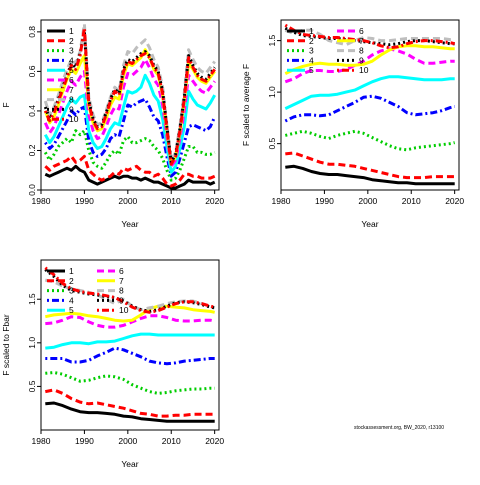 The image size is (480, 485). I want to click on y-tick-label: 0.4, so click(32, 111).